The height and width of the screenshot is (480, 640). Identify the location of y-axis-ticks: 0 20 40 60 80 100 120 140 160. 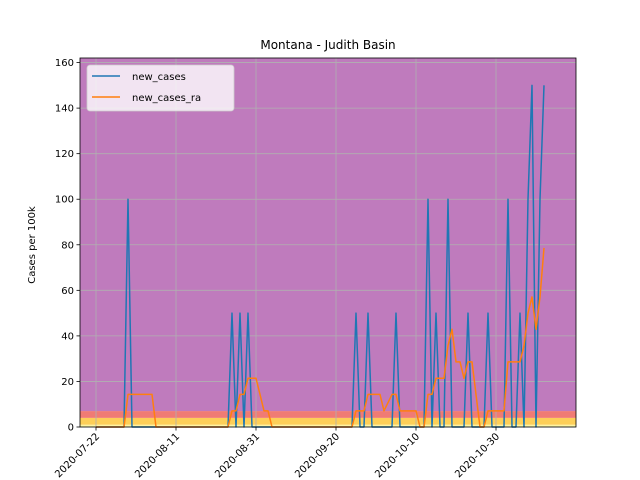
(67, 246).